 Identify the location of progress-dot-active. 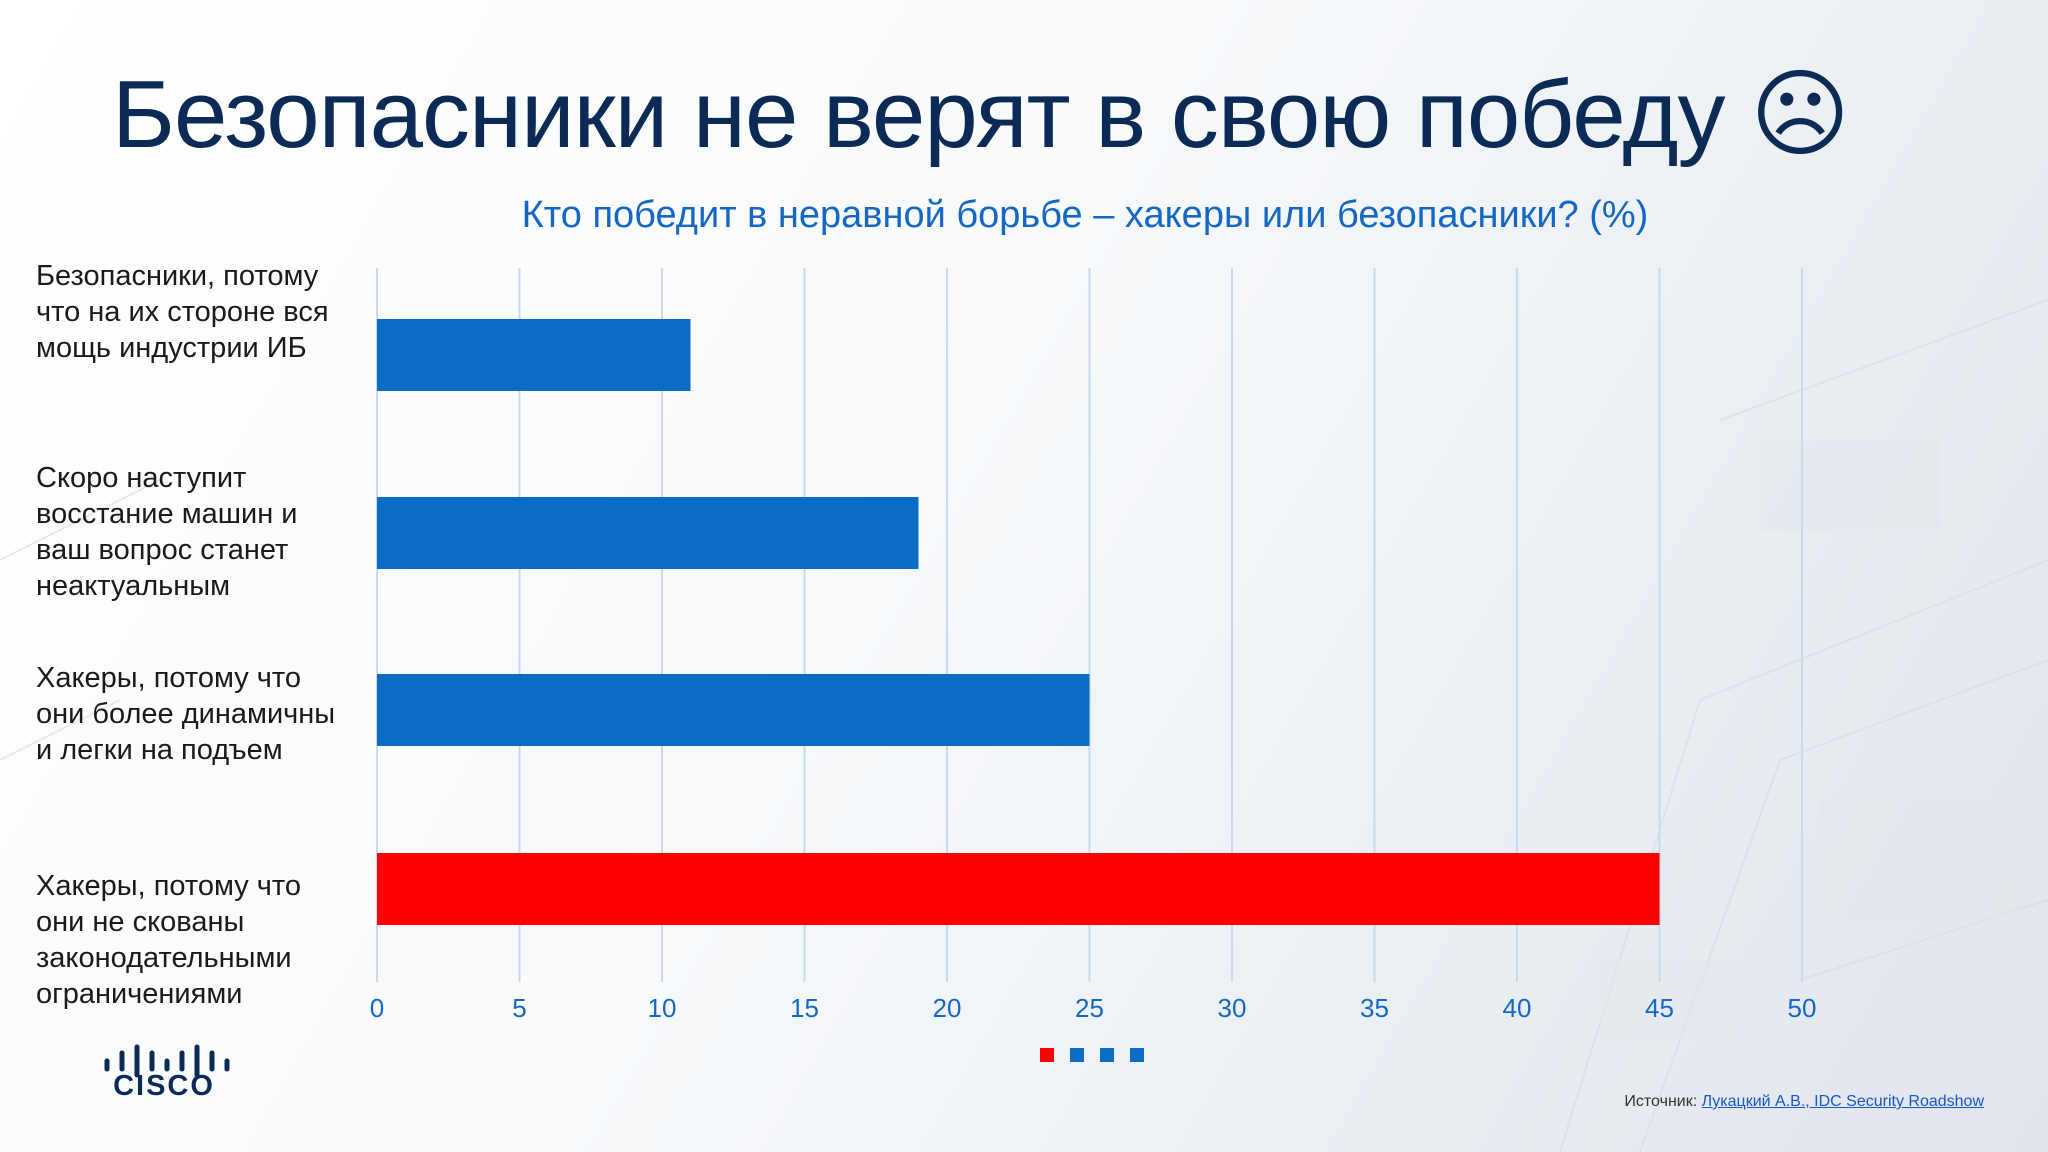
(1047, 1055).